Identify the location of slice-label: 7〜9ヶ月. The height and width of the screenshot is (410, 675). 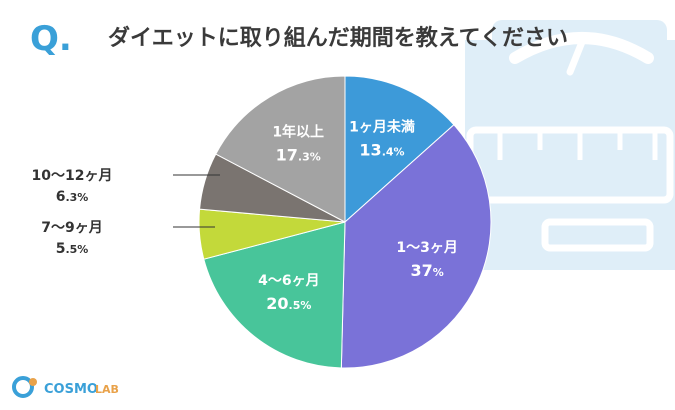
(71, 228).